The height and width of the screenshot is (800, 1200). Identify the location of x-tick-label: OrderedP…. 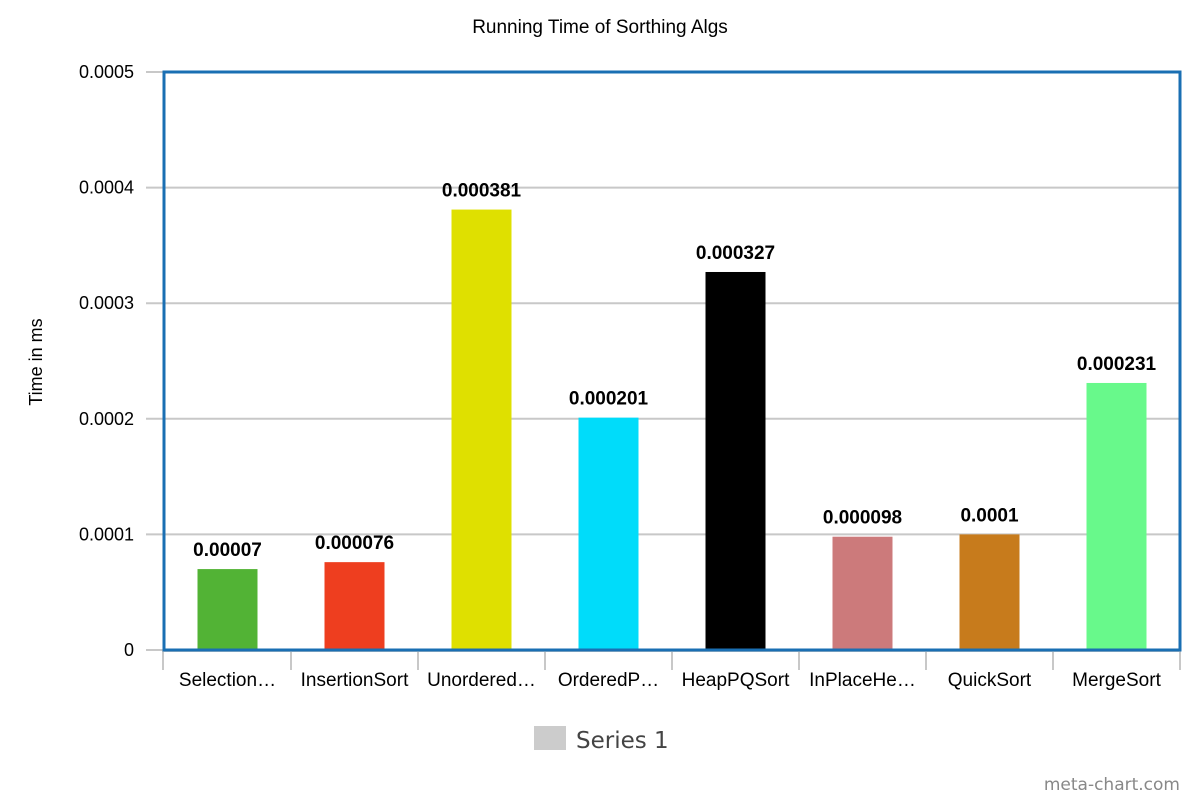
(608, 680).